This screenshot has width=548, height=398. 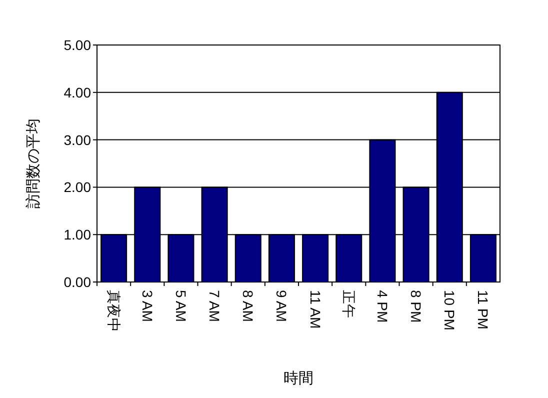 I want to click on x-tick-label: 4 PM, so click(x=382, y=306).